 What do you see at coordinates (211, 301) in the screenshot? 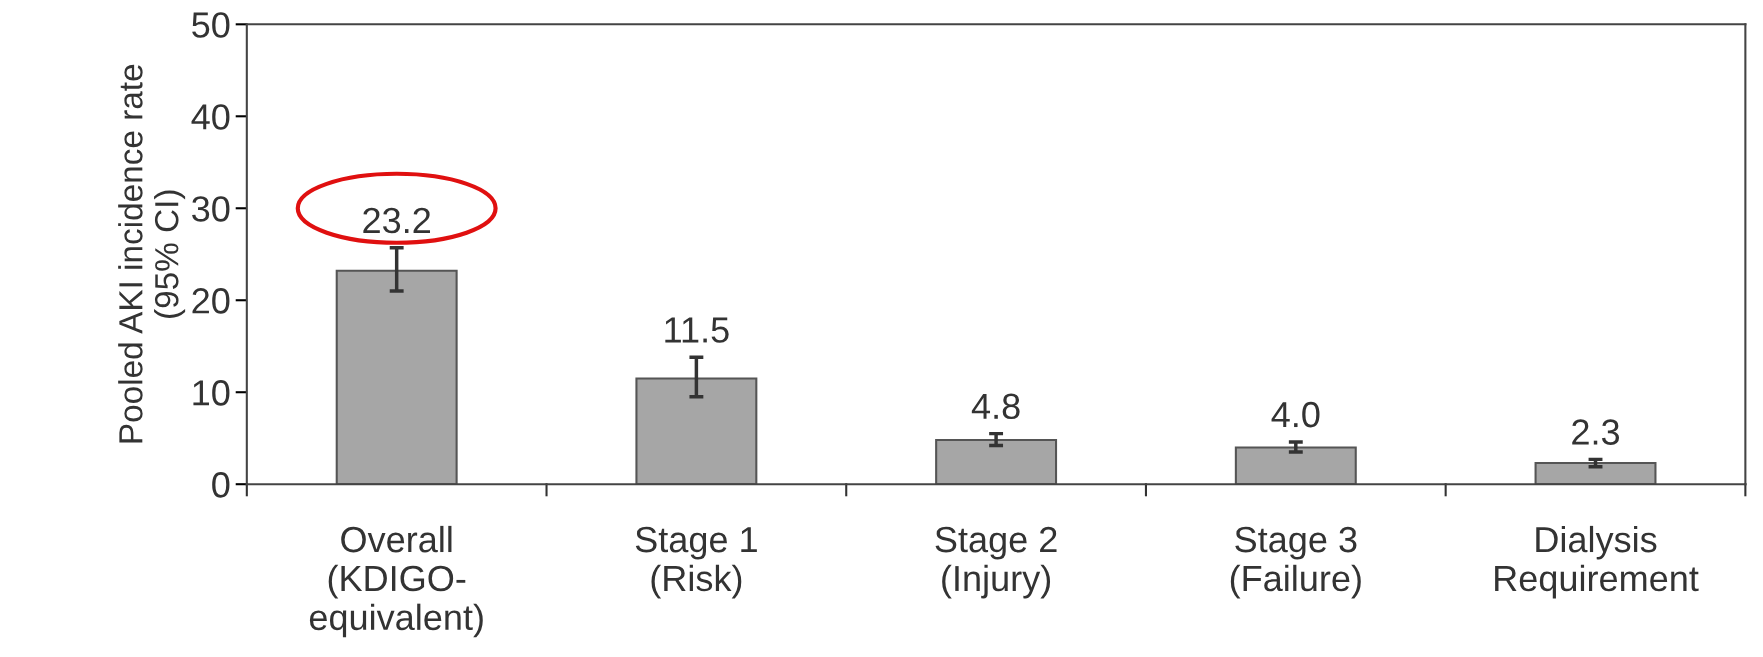
I see `y-tick-label: 20` at bounding box center [211, 301].